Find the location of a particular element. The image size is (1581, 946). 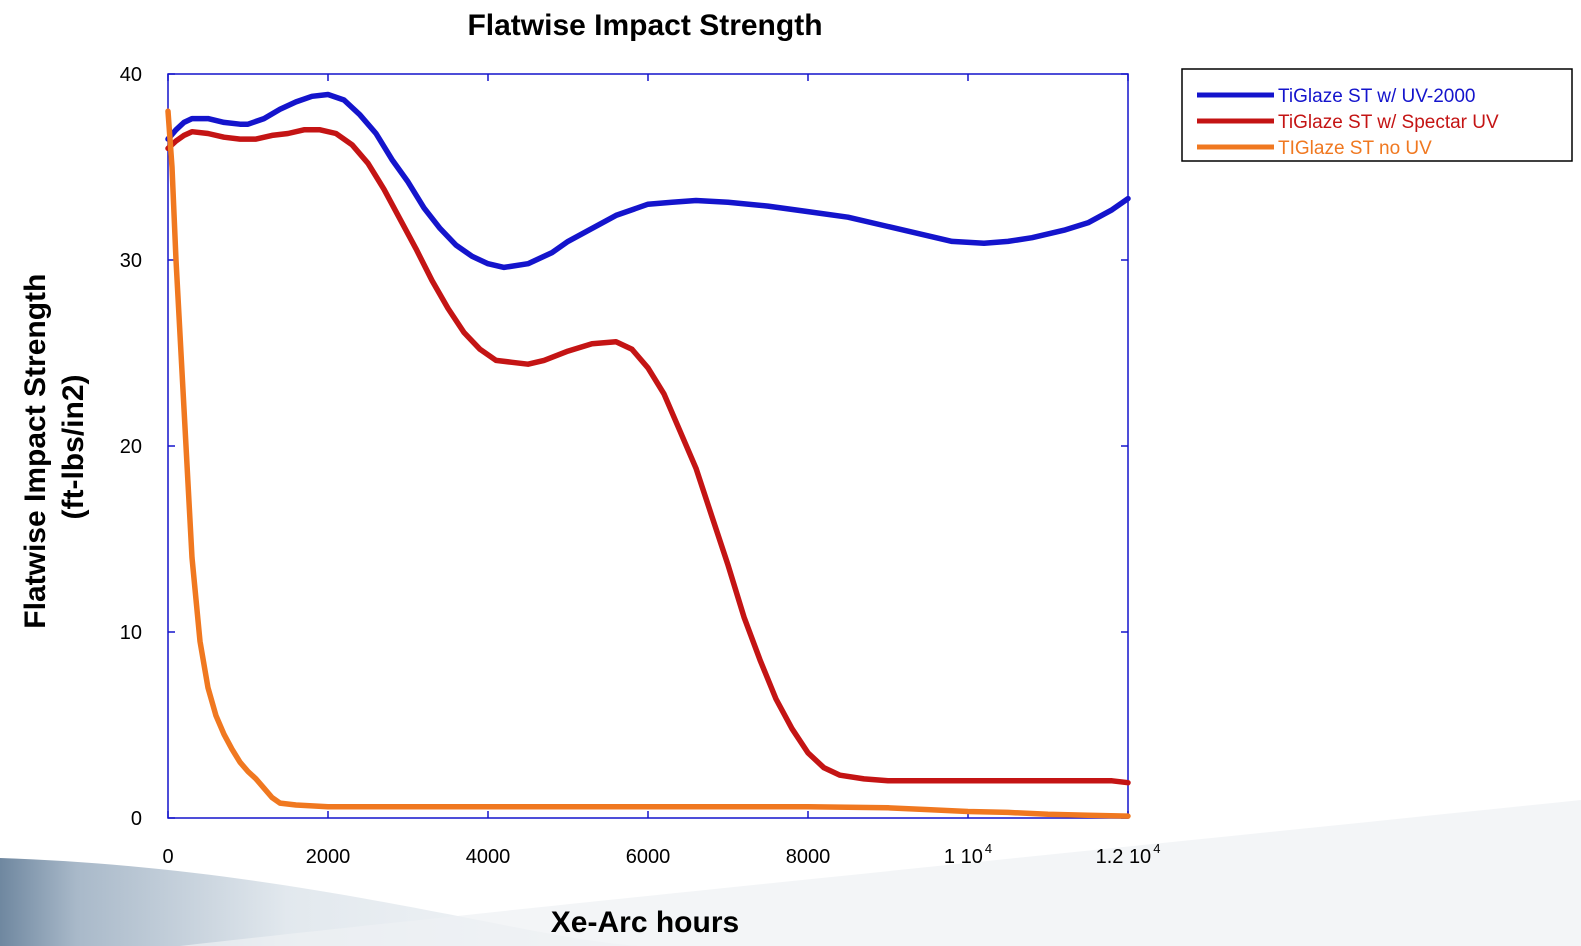

x-tick-label: 0 is located at coordinates (167, 857).